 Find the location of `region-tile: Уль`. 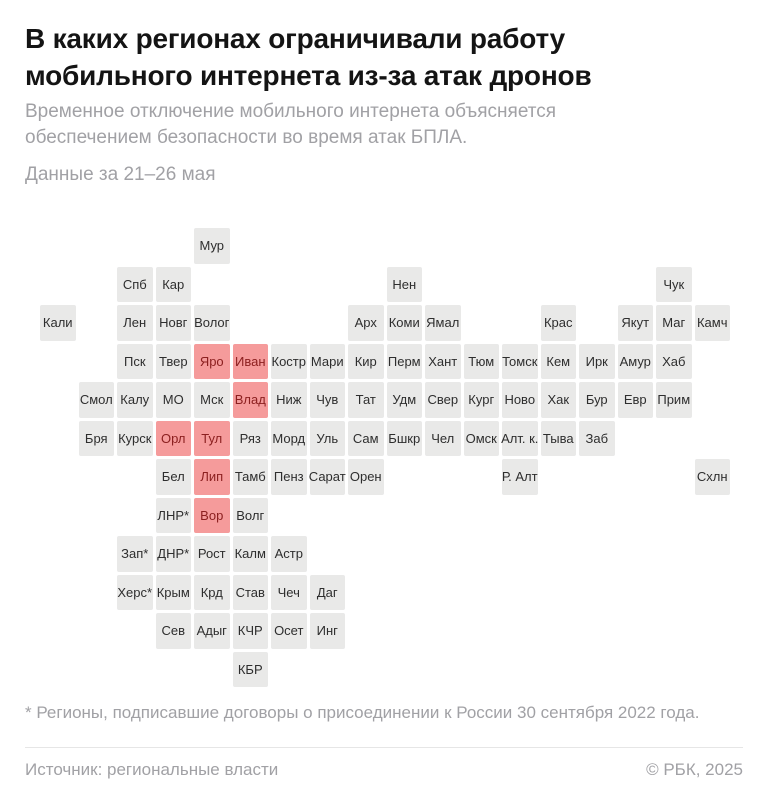

region-tile: Уль is located at coordinates (327, 438).